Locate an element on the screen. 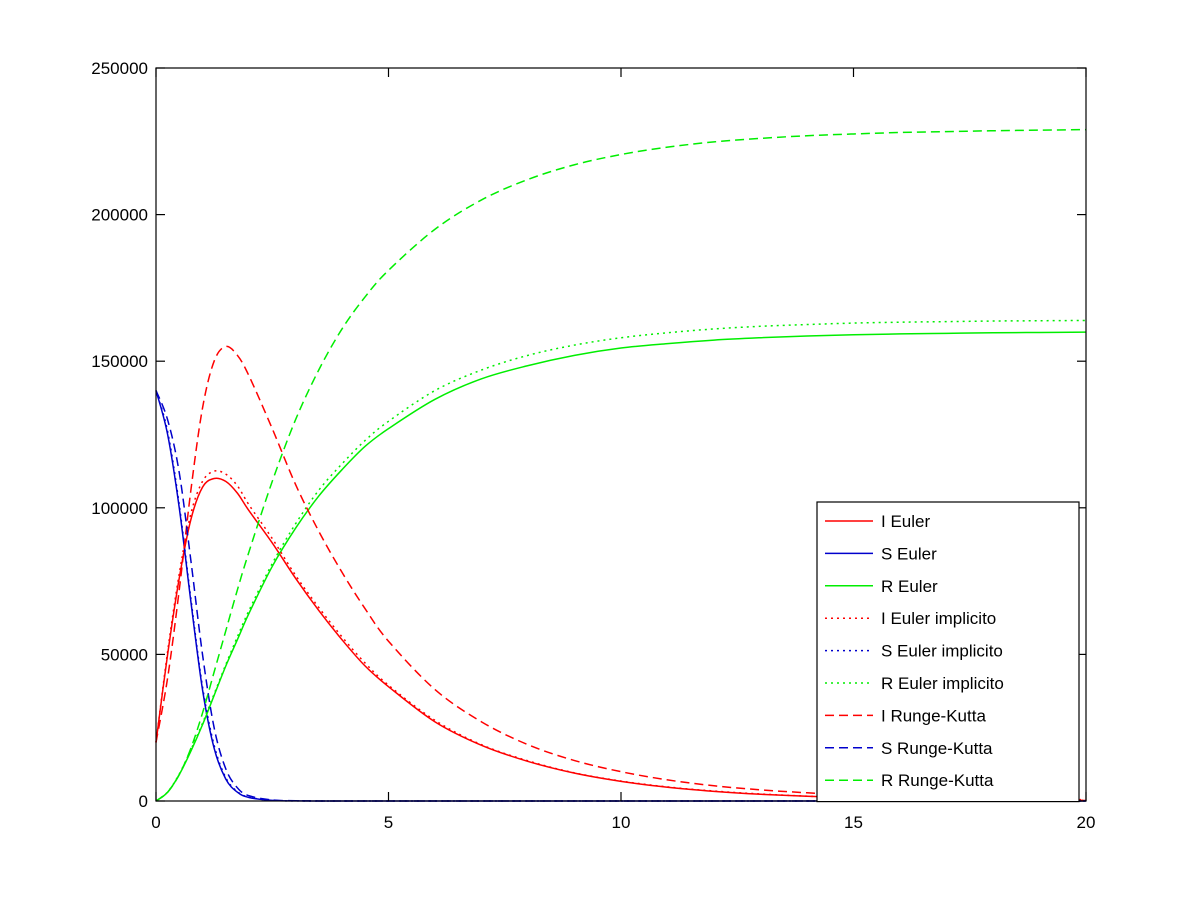 The width and height of the screenshot is (1200, 900). legend-label: R Runge-Kutta is located at coordinates (937, 780).